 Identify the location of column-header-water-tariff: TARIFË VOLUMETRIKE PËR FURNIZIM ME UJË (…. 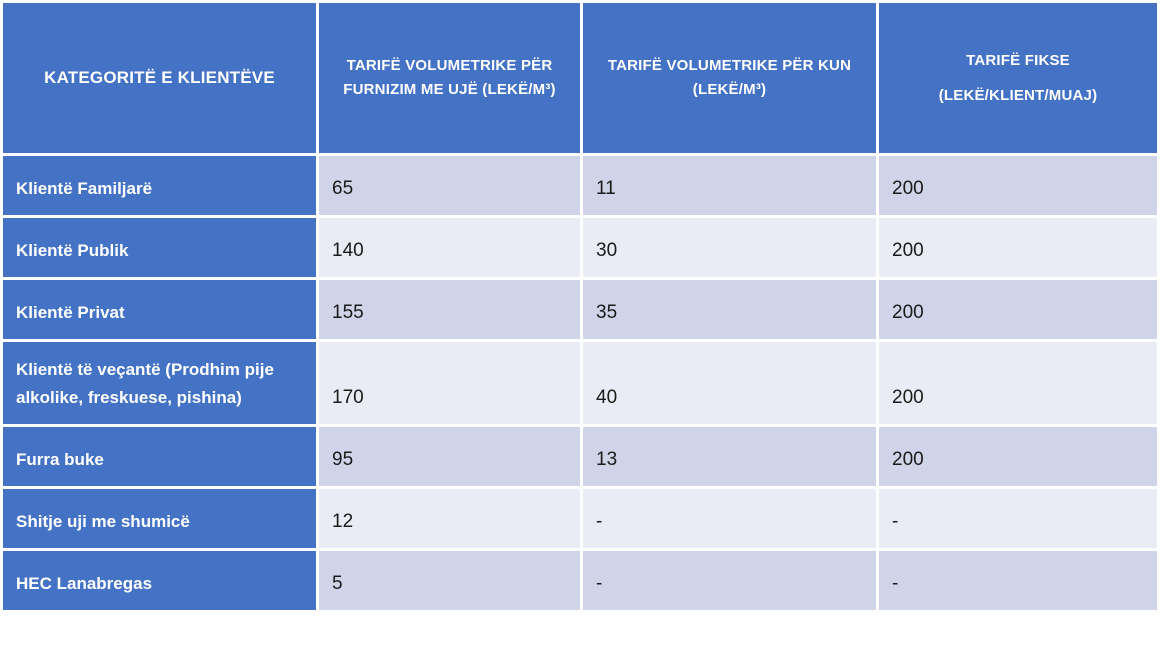
(449, 78).